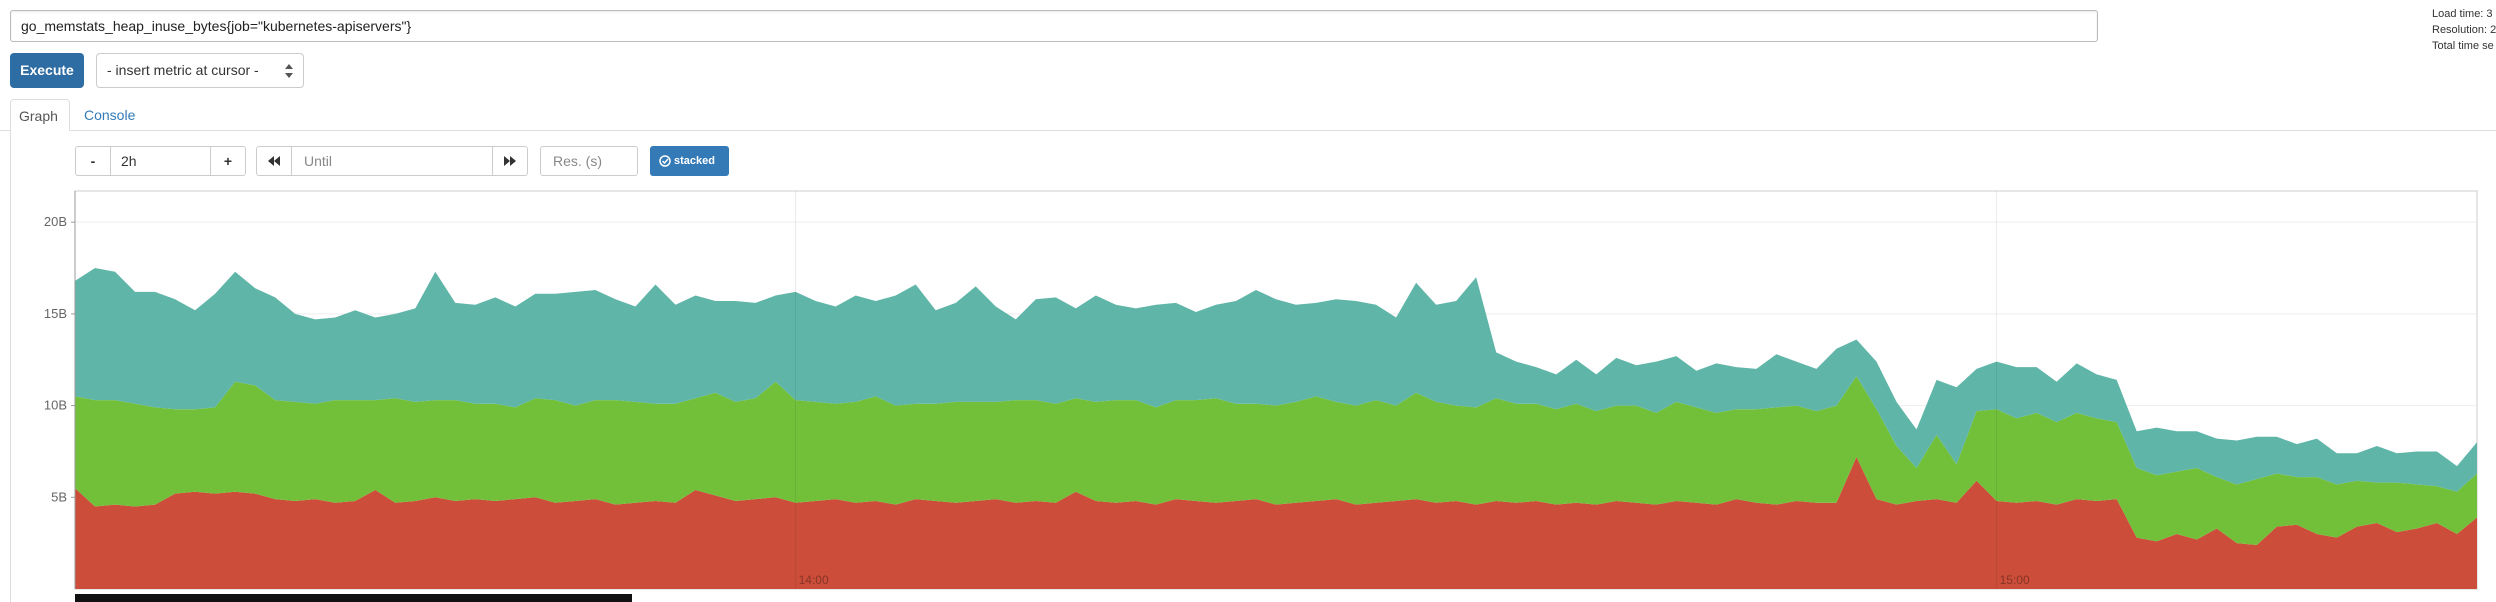 The image size is (2496, 602). I want to click on y-tick-label: 20B, so click(55, 221).